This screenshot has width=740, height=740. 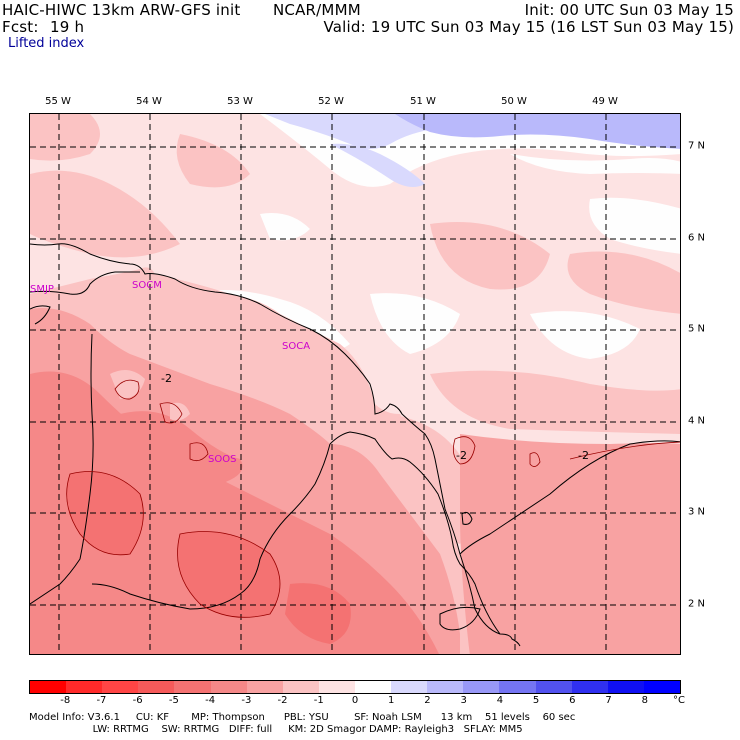 I want to click on latitude-label: 2 N, so click(x=697, y=604).